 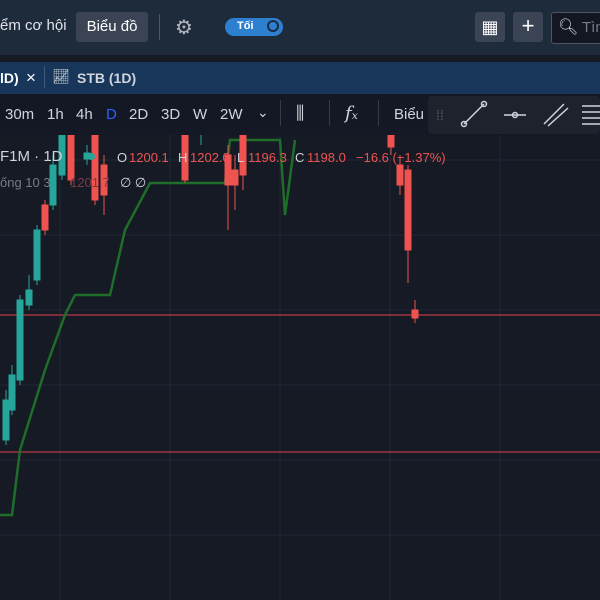 What do you see at coordinates (210, 157) in the screenshot?
I see `high-value: 1202.0` at bounding box center [210, 157].